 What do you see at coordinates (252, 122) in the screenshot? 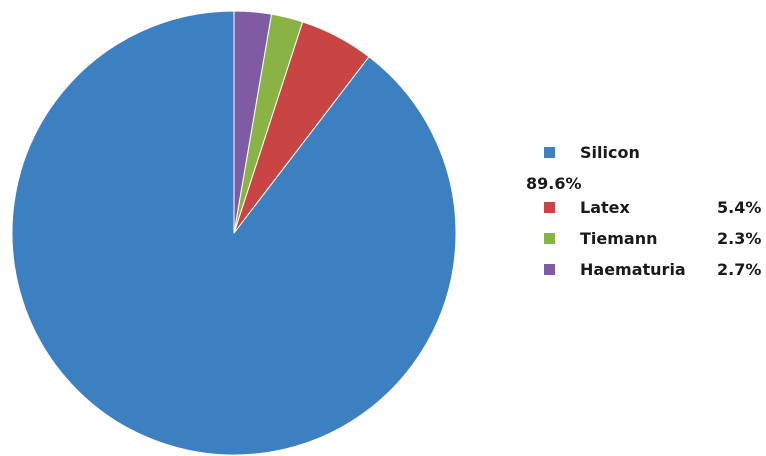
I see `pie-slice-haematuria` at bounding box center [252, 122].